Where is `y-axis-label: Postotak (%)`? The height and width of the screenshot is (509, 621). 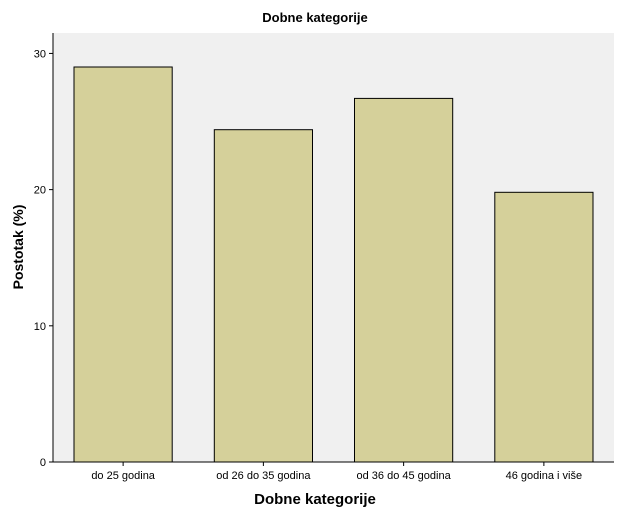
y-axis-label: Postotak (%) is located at coordinates (18, 247).